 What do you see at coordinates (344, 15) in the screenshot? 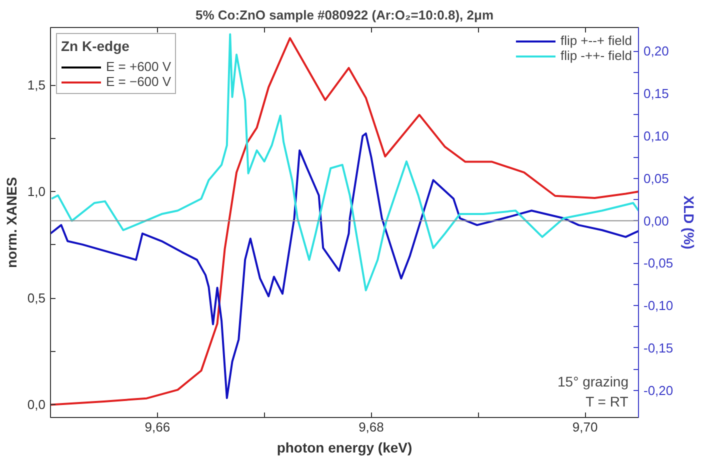
I see `chart-title: 5% Co:ZnO sample #080922 (Ar:O₂=10:0.8), 2μm` at bounding box center [344, 15].